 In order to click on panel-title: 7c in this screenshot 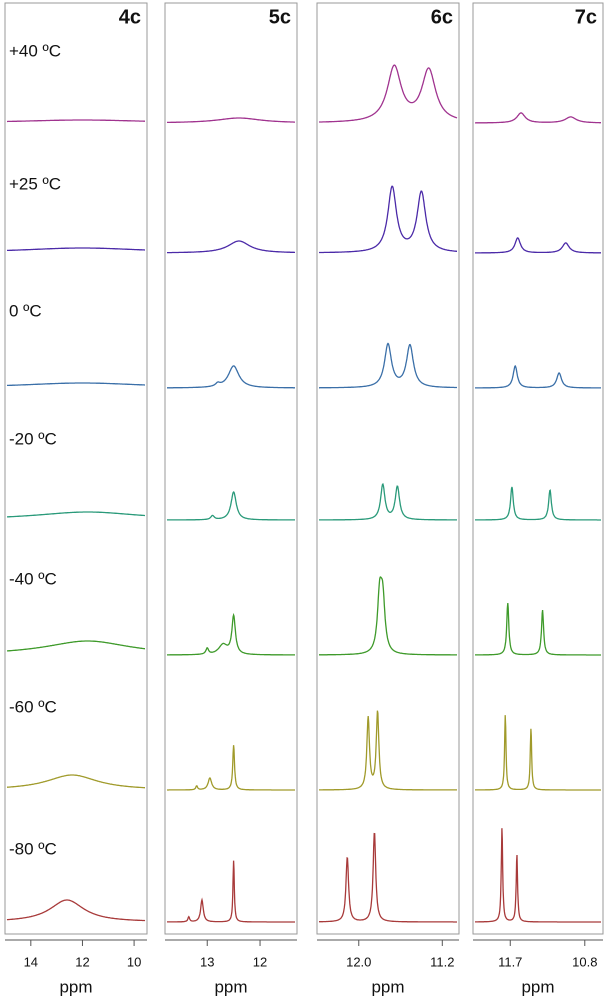, I will do `click(586, 17)`.